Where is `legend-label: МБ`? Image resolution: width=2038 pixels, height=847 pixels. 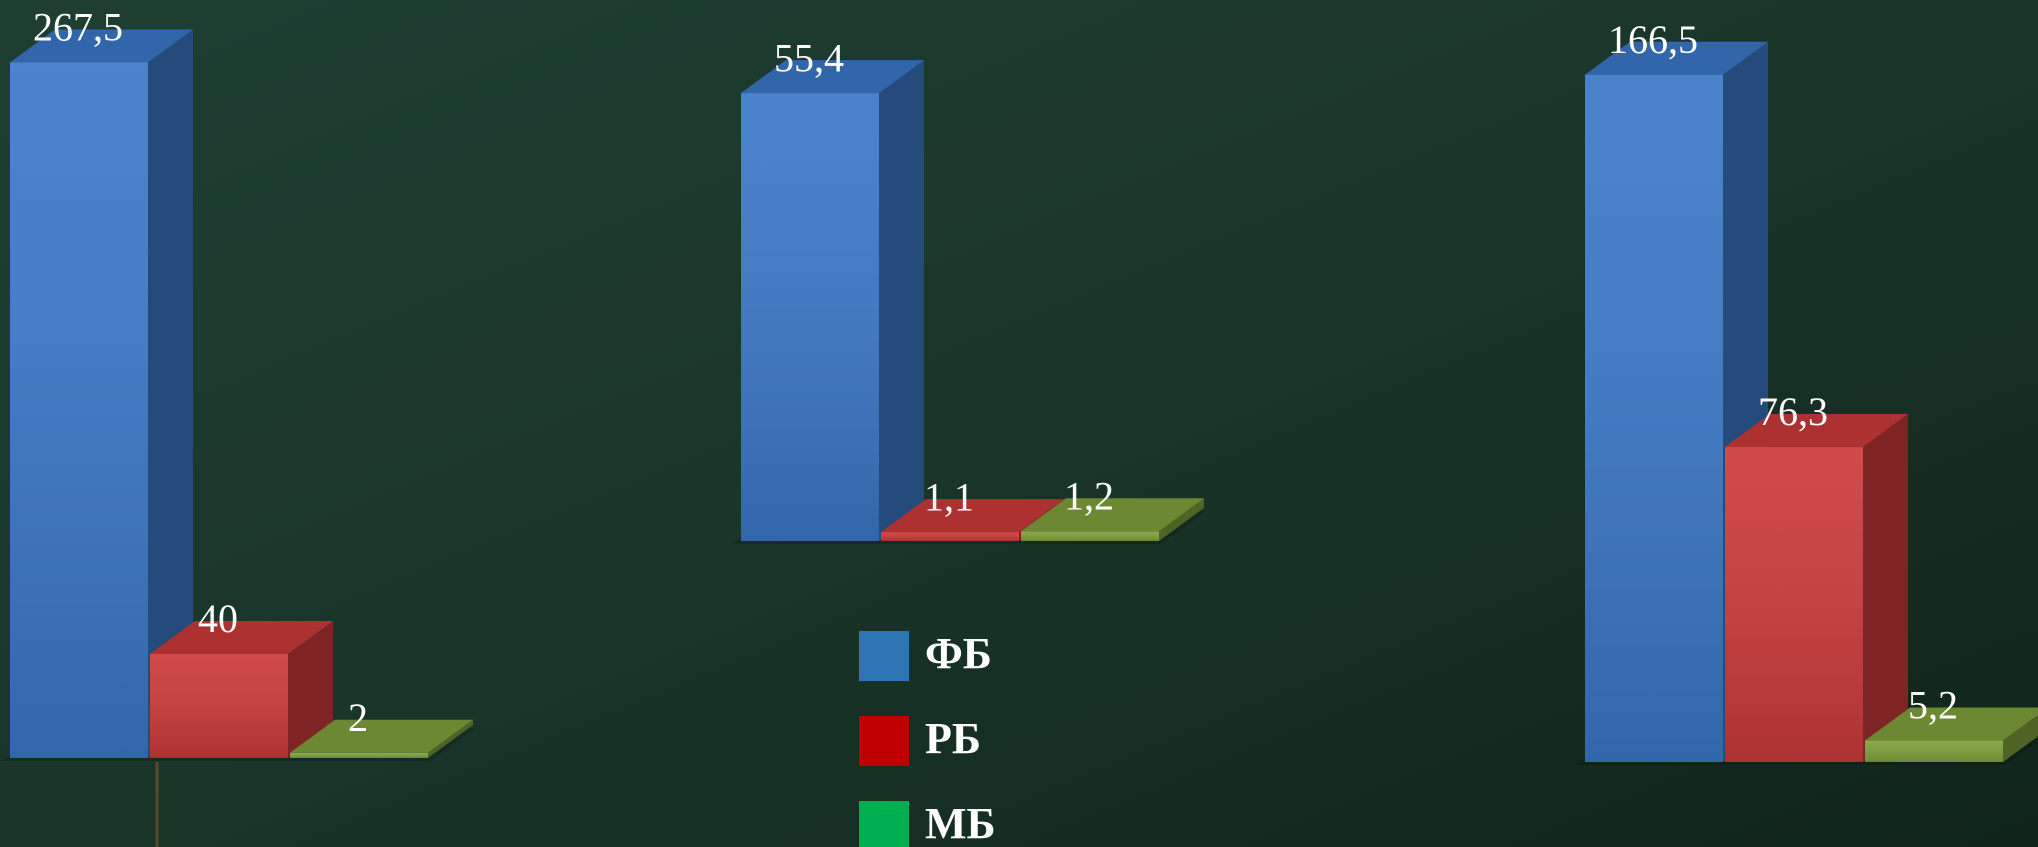
legend-label: МБ is located at coordinates (960, 823).